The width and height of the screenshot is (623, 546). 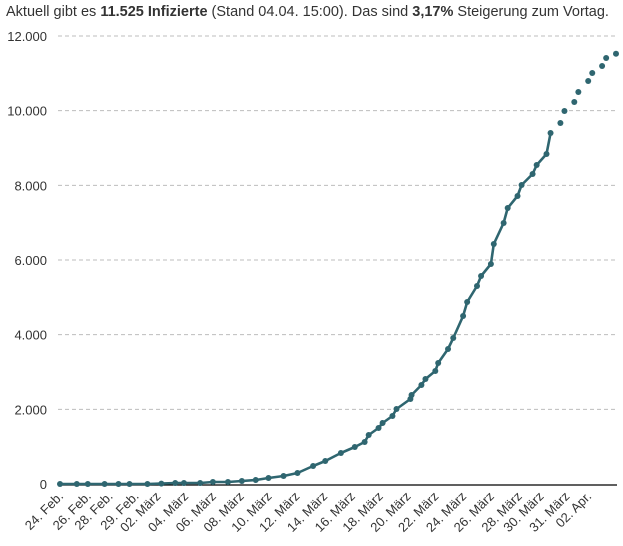 I want to click on headline-suffix: Steigerung zum Vortag., so click(x=531, y=12).